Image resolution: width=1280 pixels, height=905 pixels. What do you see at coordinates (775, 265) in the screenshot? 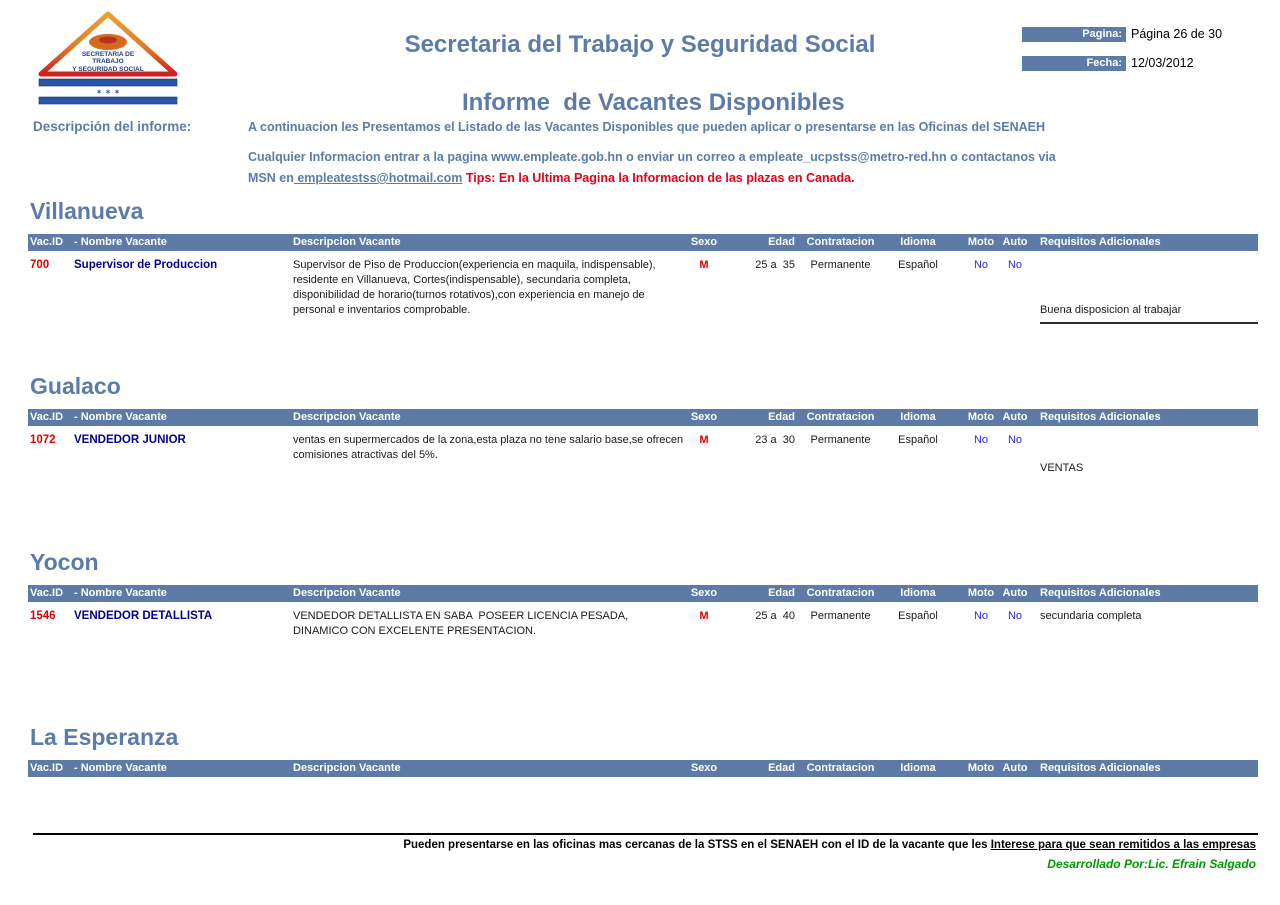
I see `vacancy-edad: 25 a 35` at bounding box center [775, 265].